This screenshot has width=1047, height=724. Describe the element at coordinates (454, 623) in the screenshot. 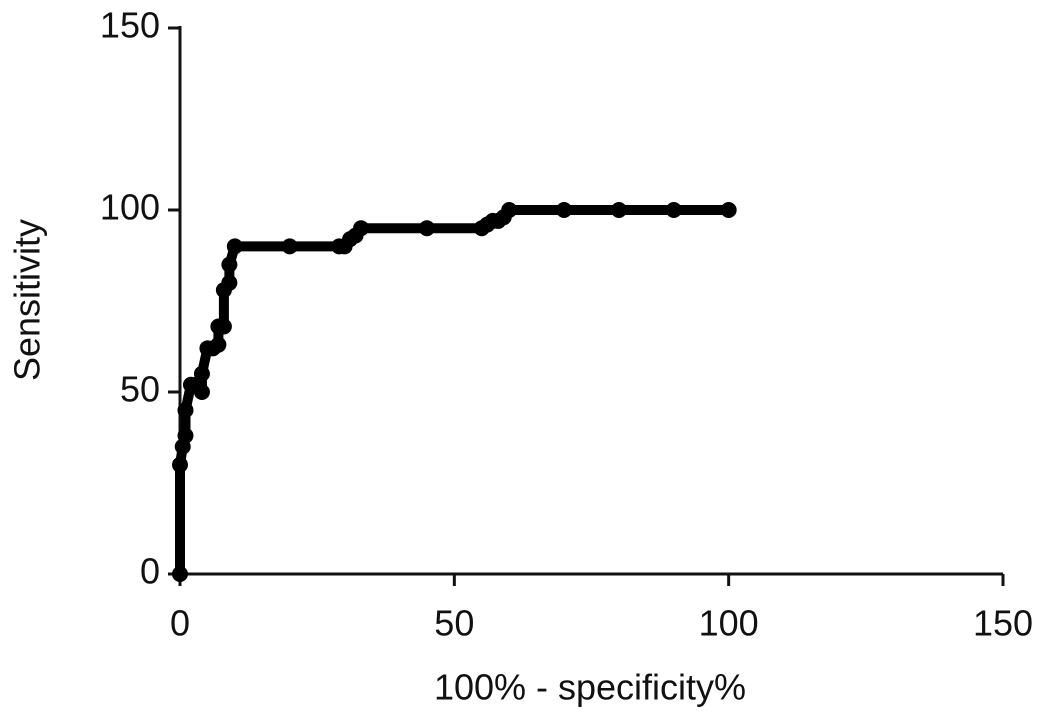

I see `x-tick-label: 50` at that location.